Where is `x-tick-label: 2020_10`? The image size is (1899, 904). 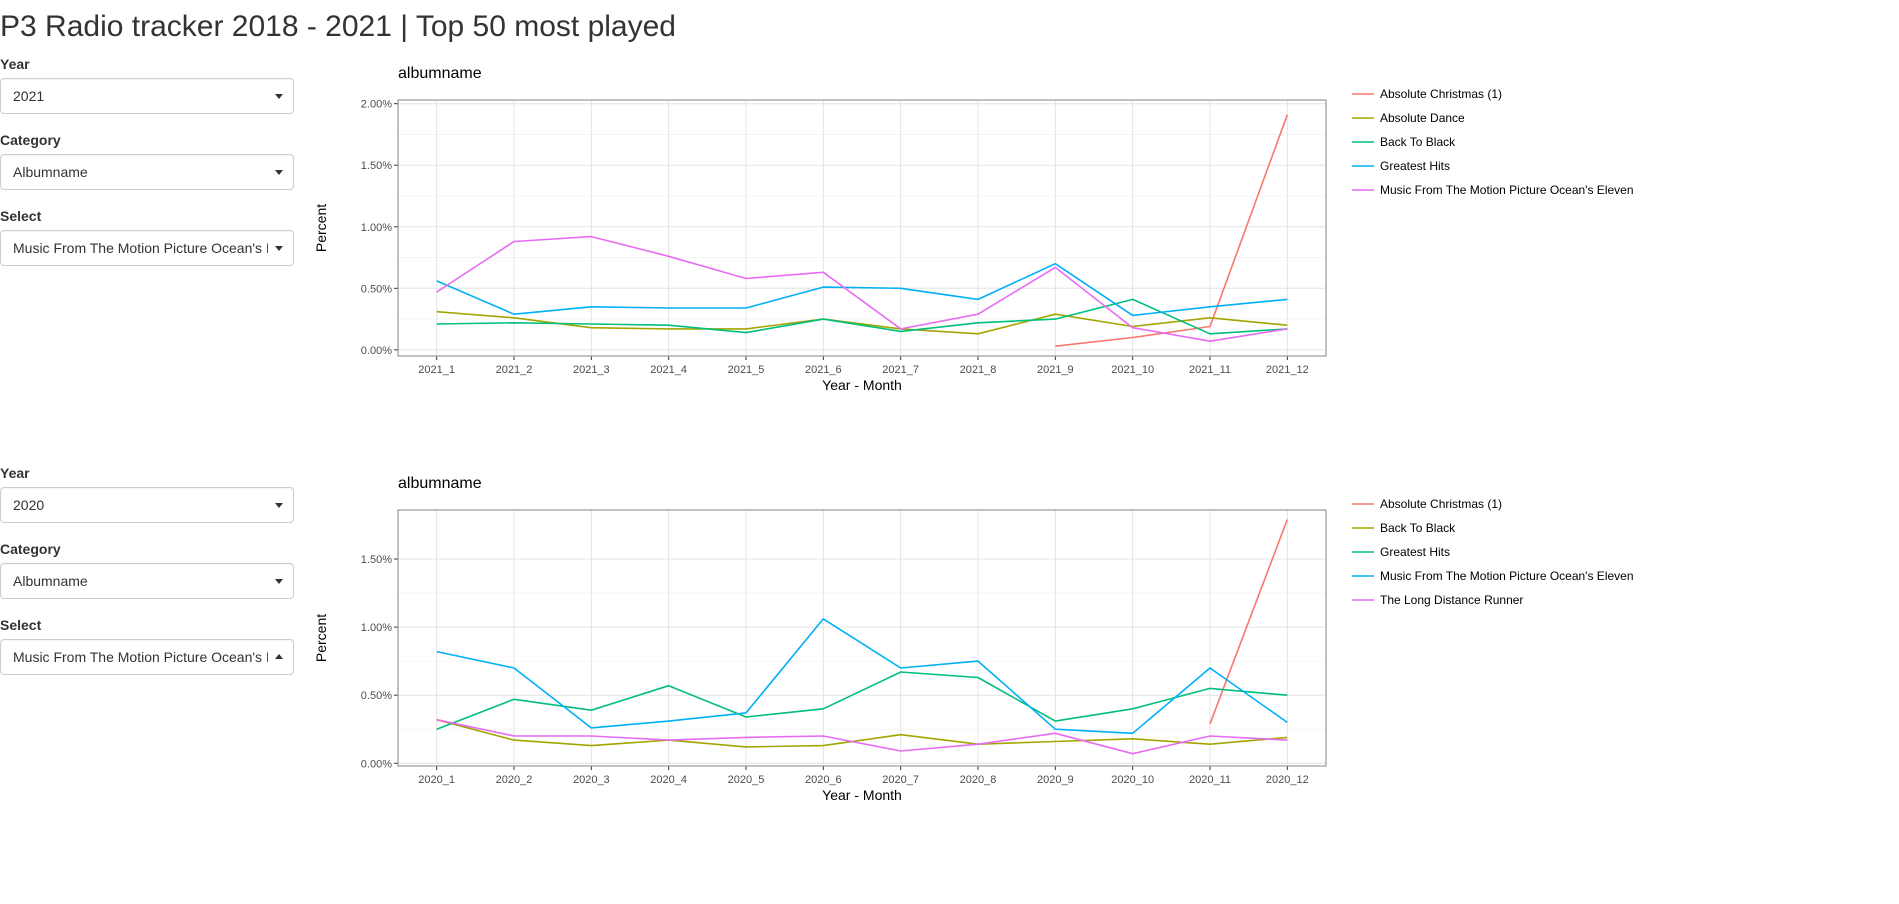 x-tick-label: 2020_10 is located at coordinates (1132, 780).